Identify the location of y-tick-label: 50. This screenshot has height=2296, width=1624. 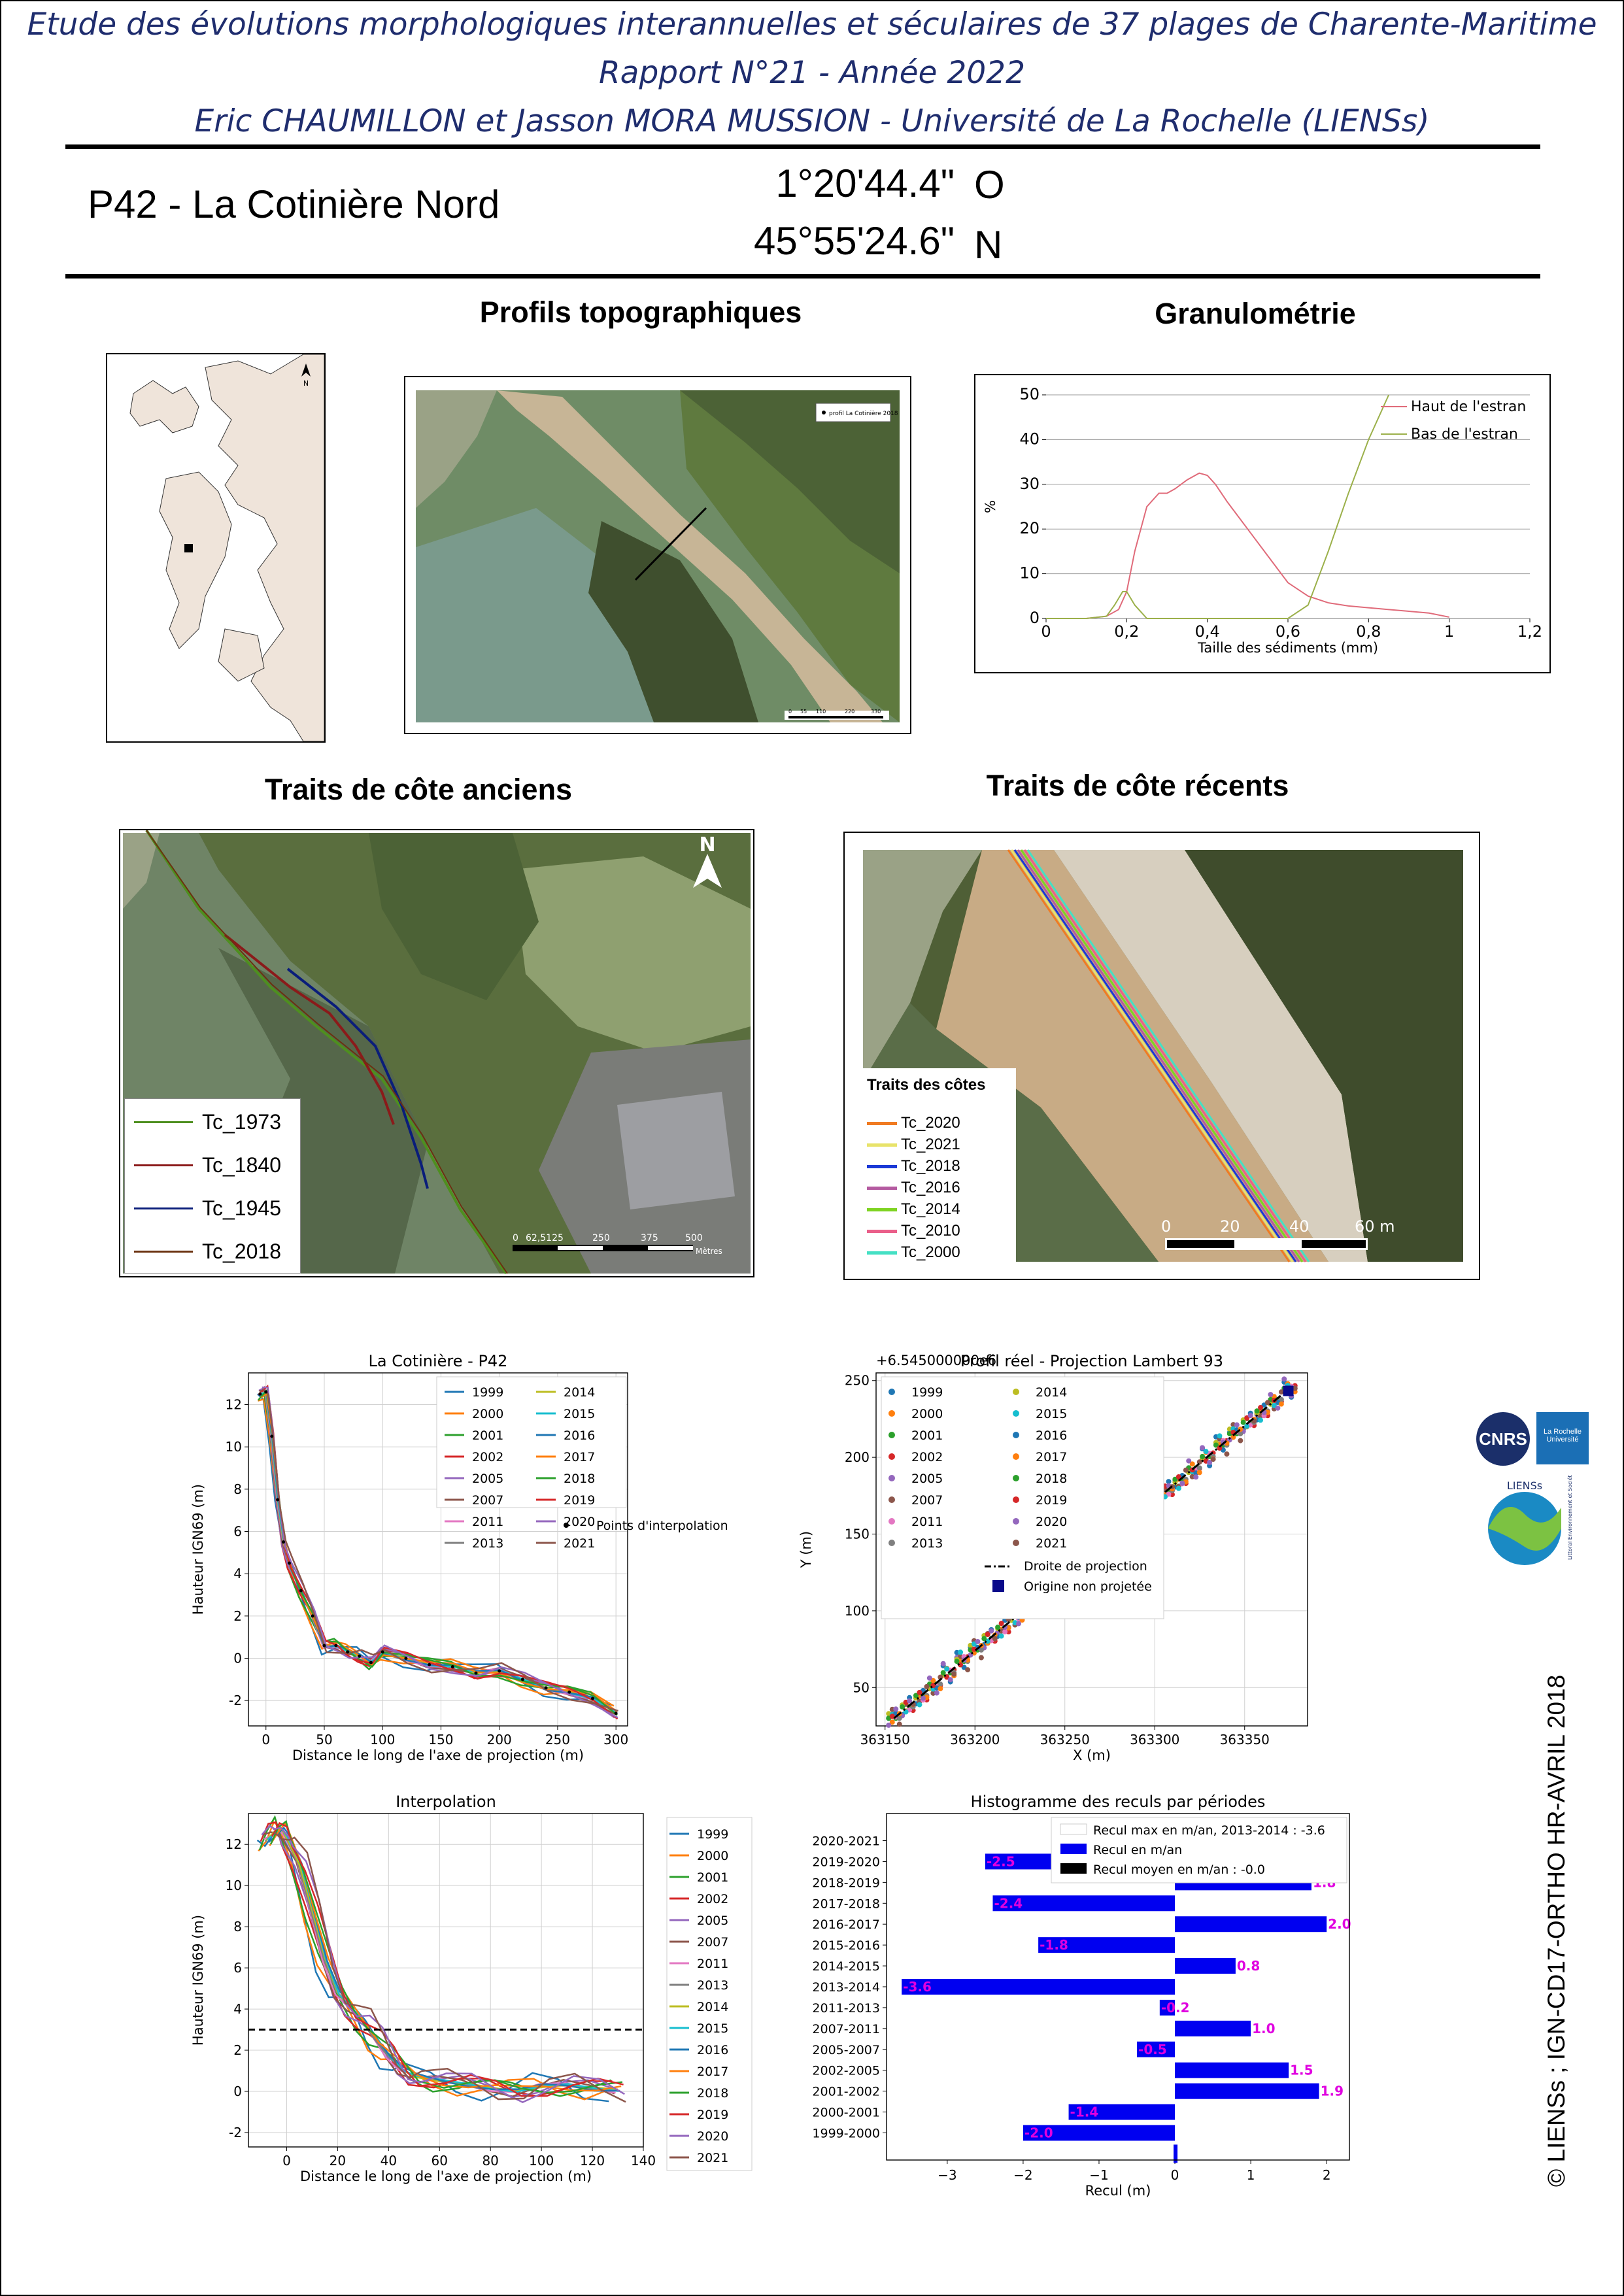
(861, 1687).